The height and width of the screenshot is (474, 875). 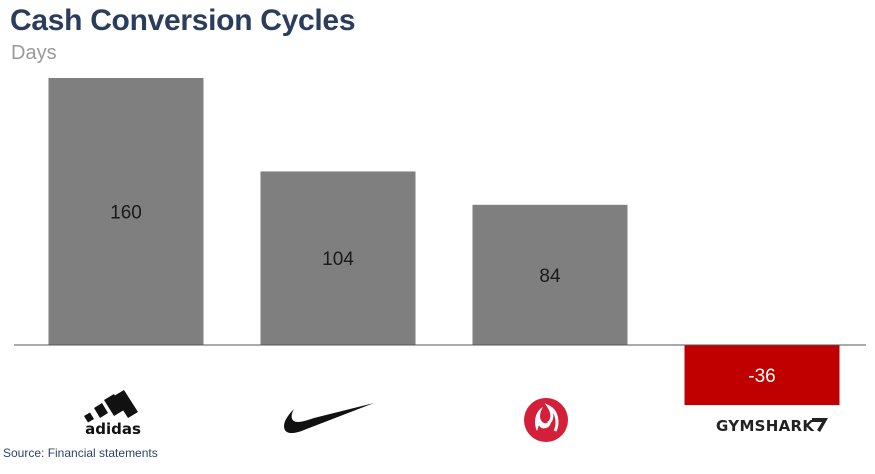 What do you see at coordinates (329, 418) in the screenshot?
I see `nike-swoosh-logo` at bounding box center [329, 418].